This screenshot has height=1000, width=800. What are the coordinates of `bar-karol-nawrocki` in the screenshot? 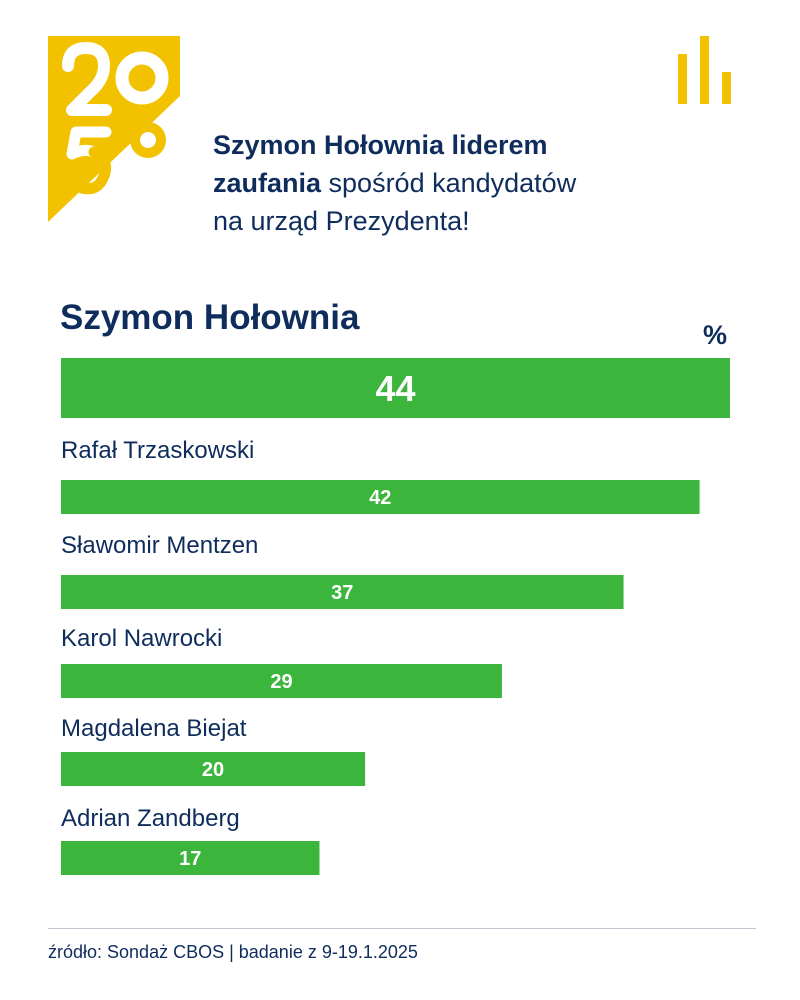 It's located at (281, 681).